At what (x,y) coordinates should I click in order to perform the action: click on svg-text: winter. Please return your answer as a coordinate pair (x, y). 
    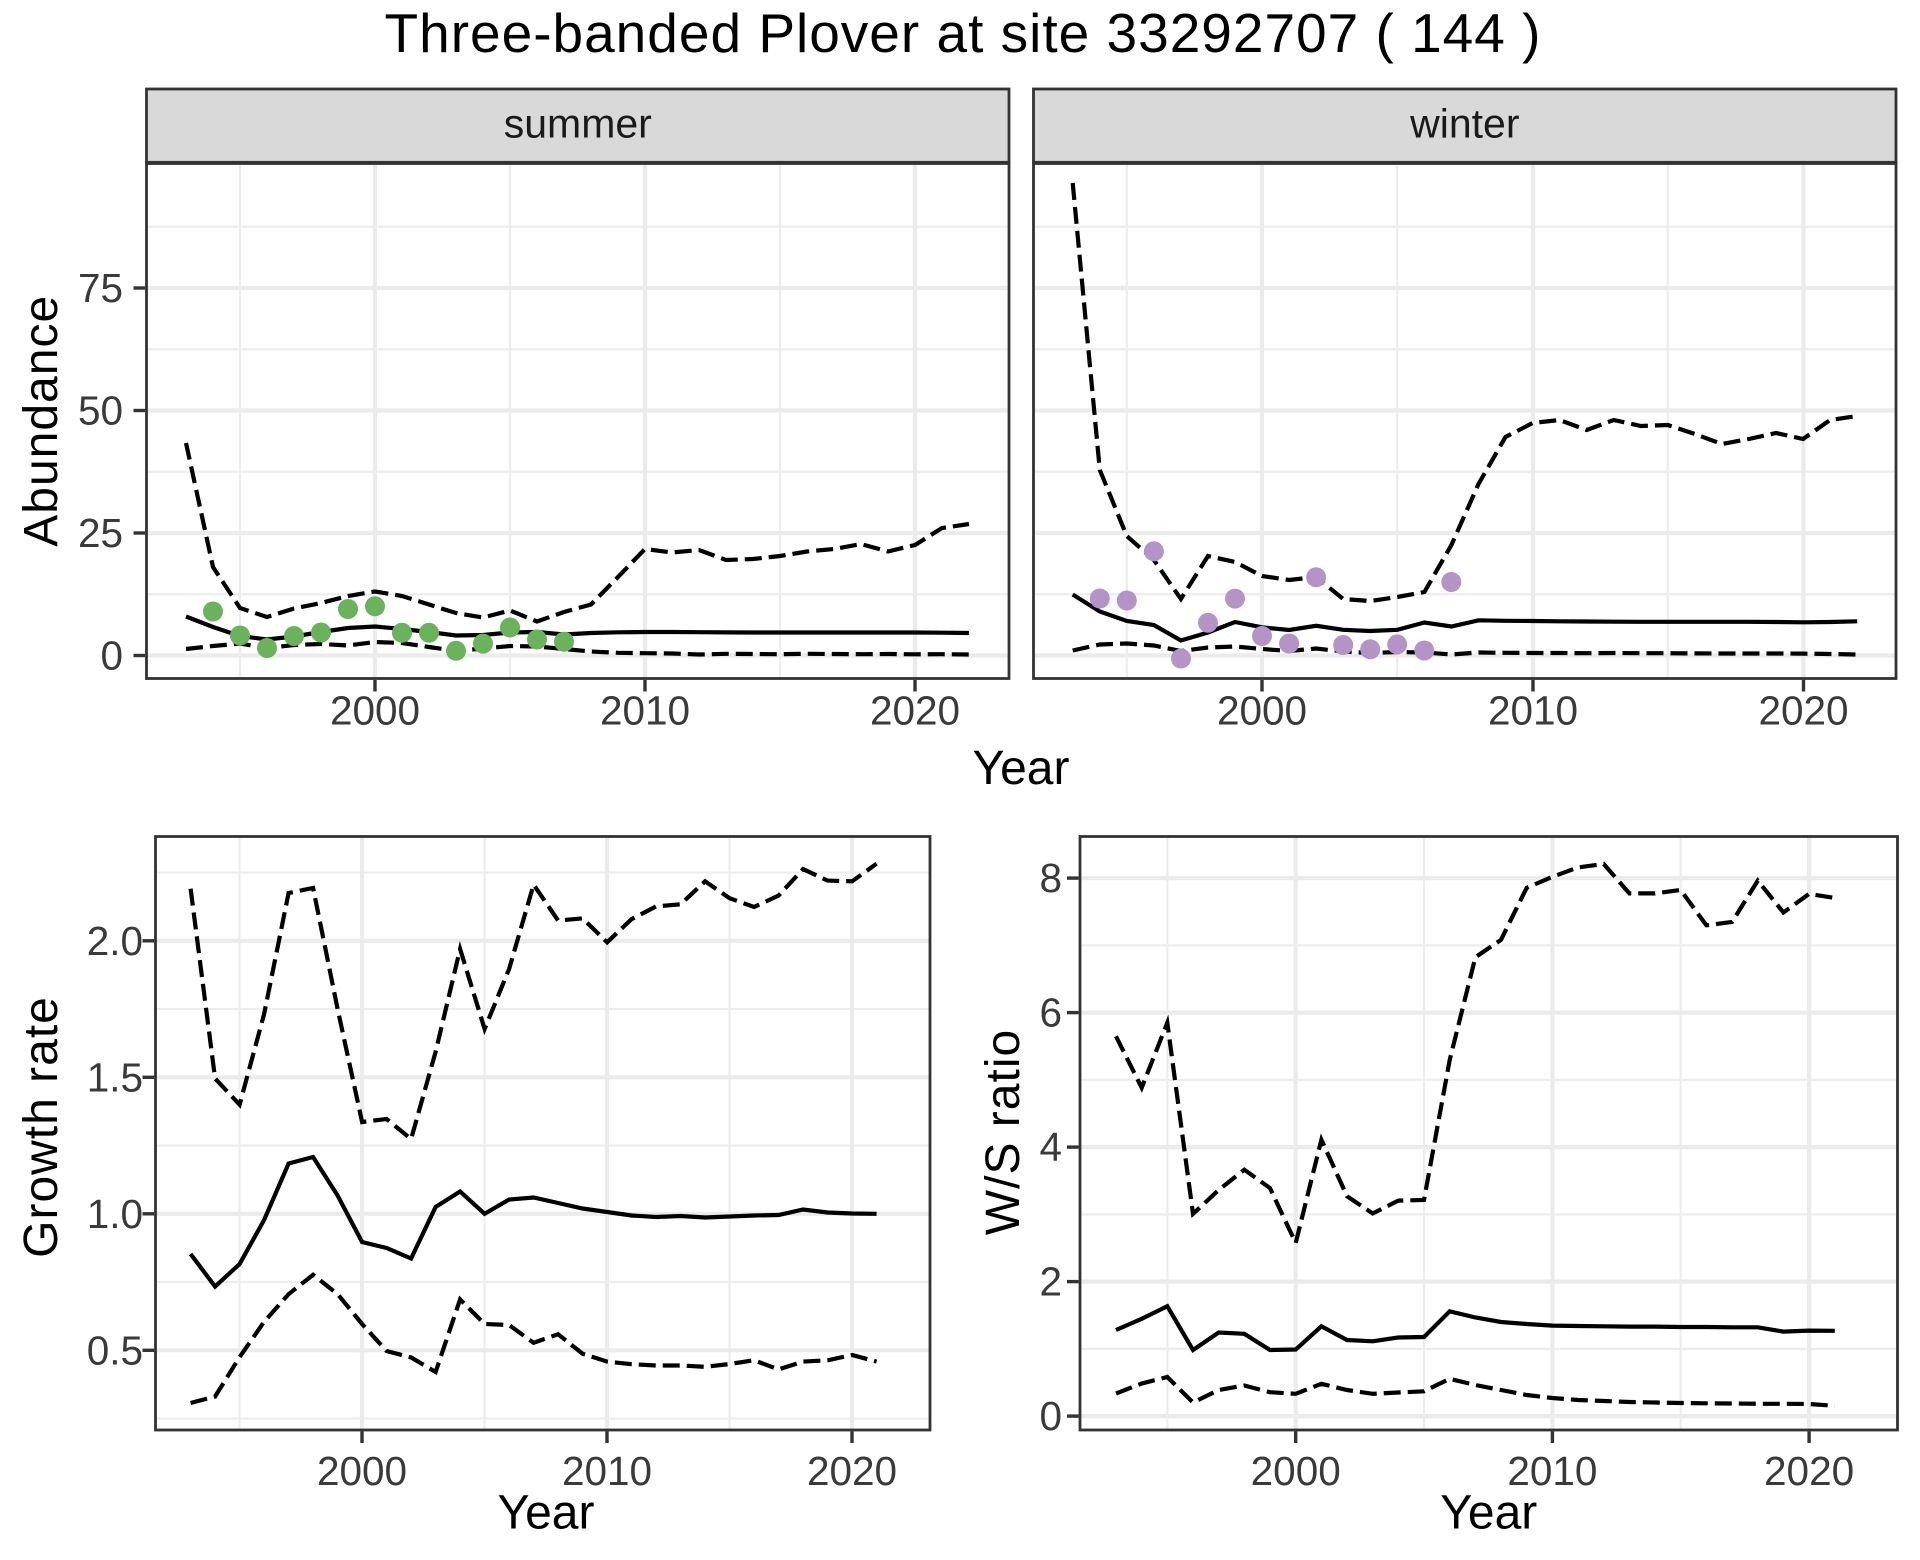
    Looking at the image, I should click on (1464, 124).